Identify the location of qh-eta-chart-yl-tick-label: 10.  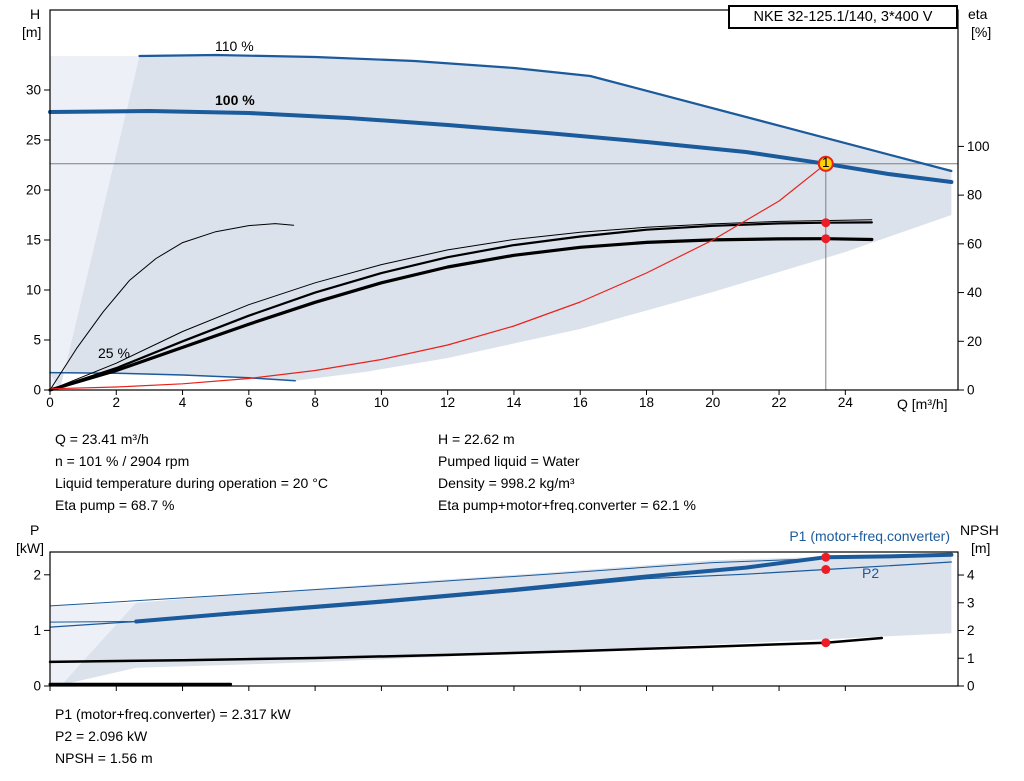
(33, 290).